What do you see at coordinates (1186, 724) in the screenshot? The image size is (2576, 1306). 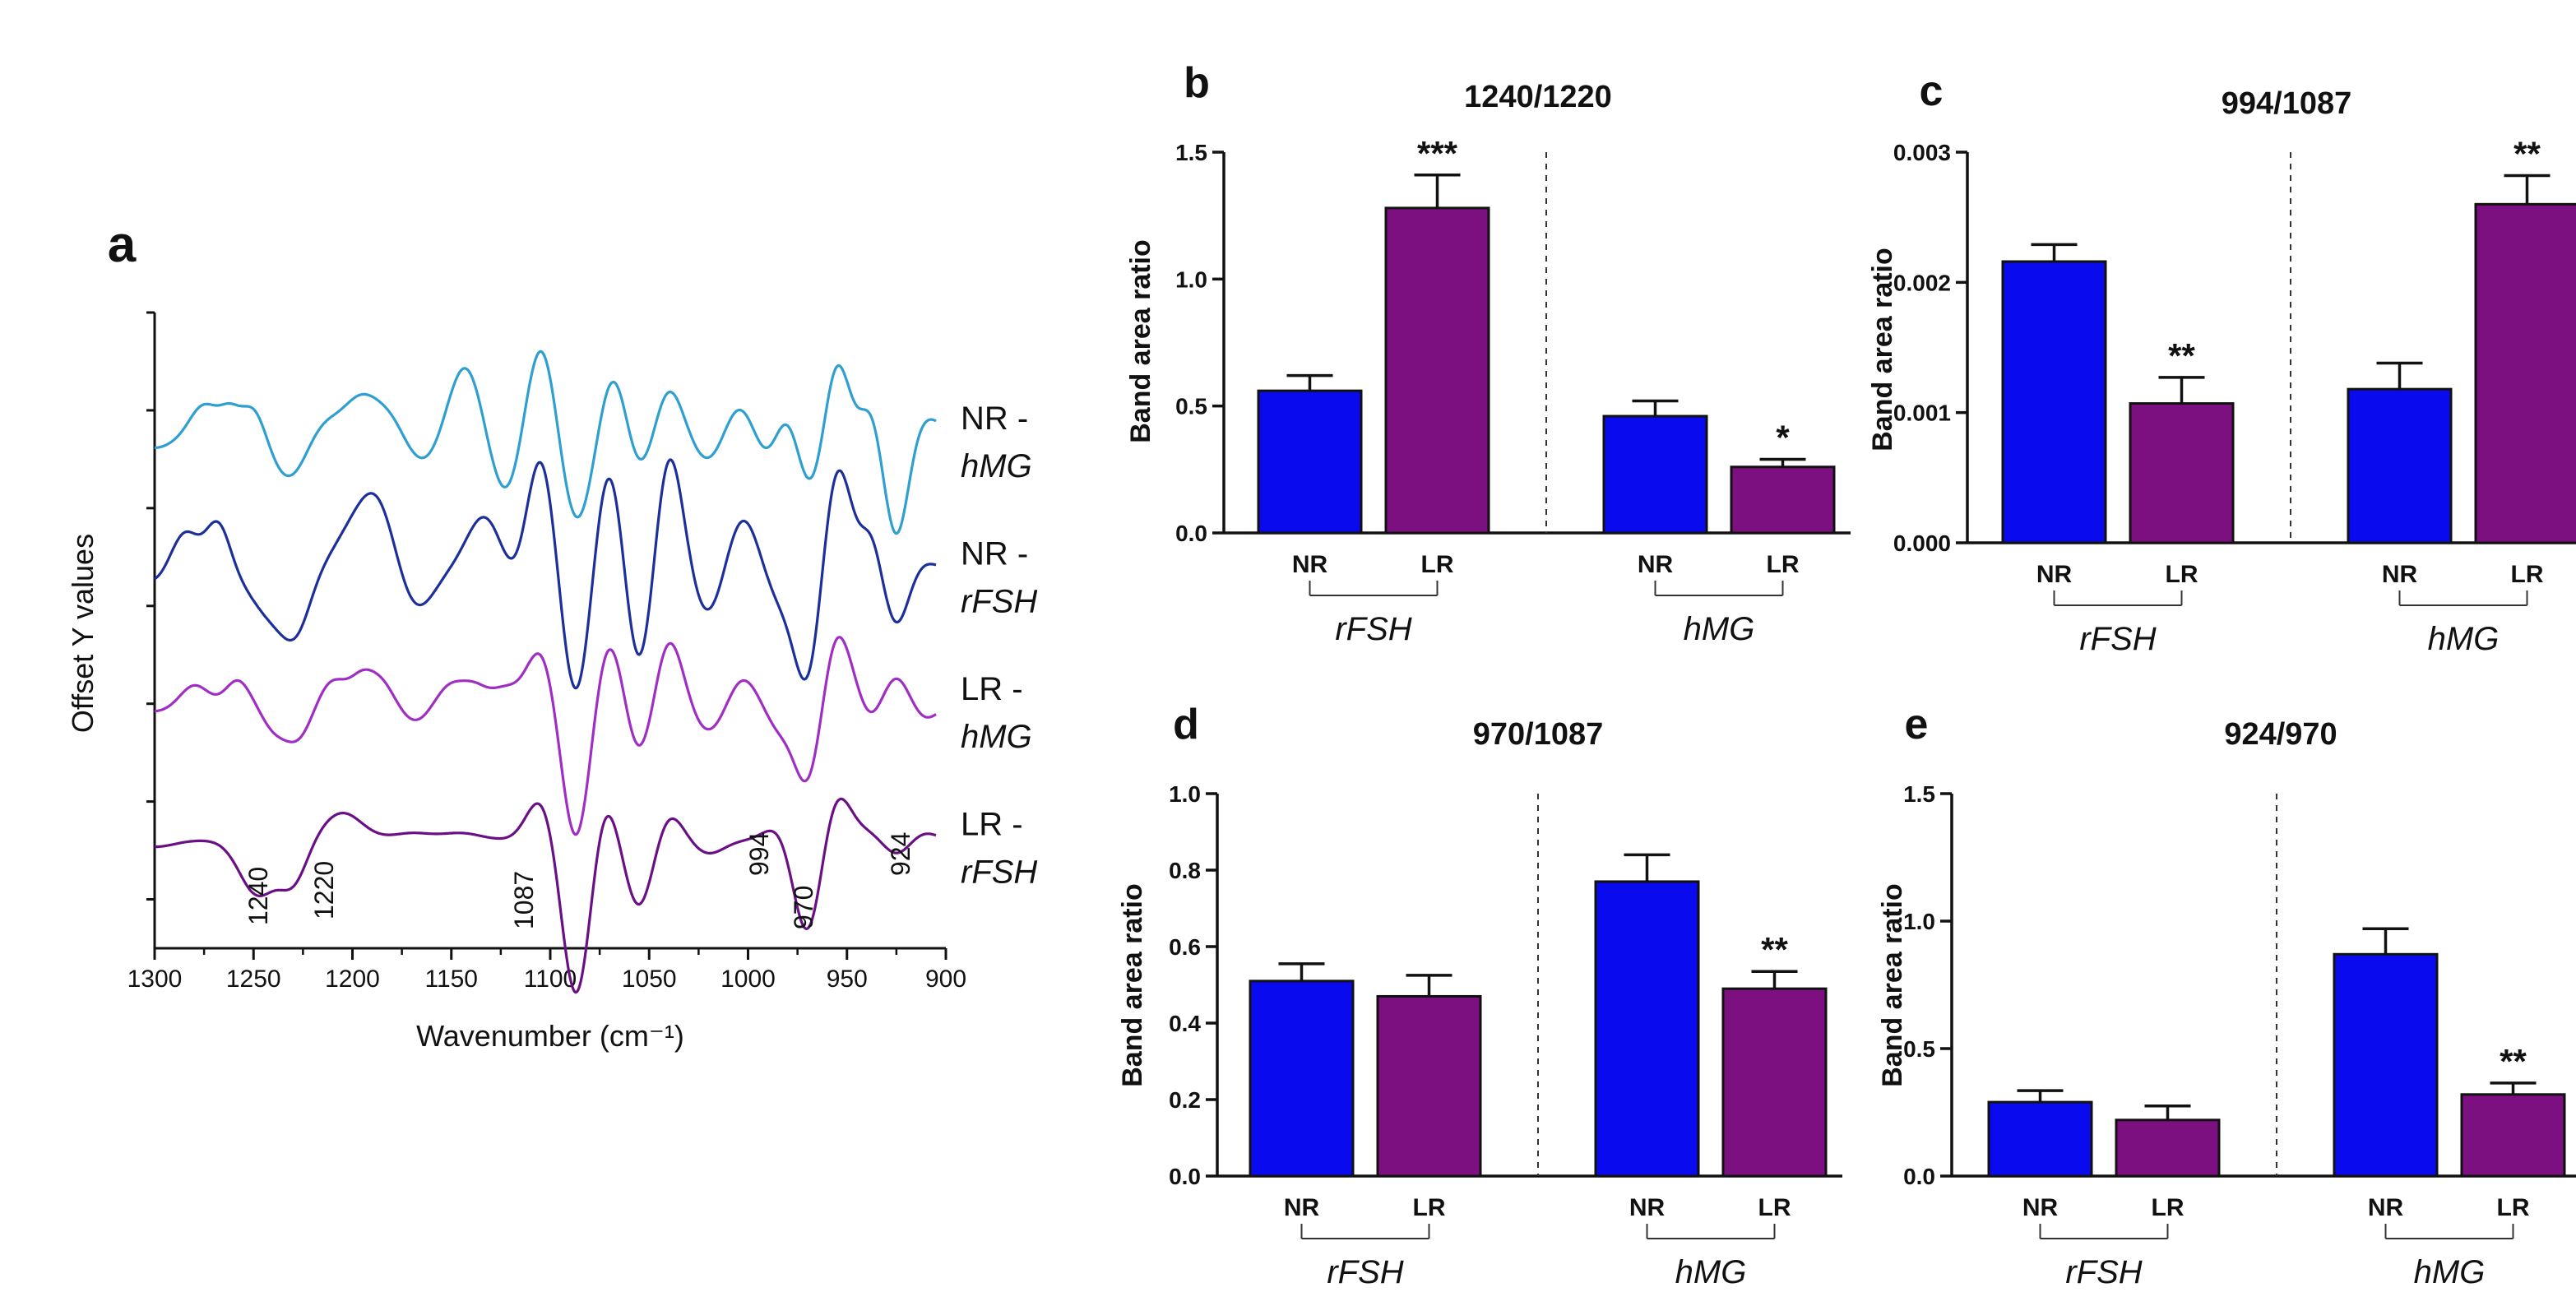 I see `panel-label-d: d` at bounding box center [1186, 724].